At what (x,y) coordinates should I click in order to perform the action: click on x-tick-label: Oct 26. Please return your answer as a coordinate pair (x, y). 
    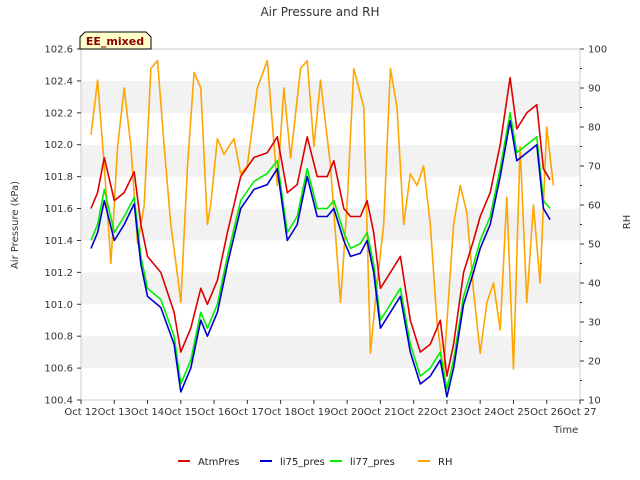
    Looking at the image, I should click on (546, 412).